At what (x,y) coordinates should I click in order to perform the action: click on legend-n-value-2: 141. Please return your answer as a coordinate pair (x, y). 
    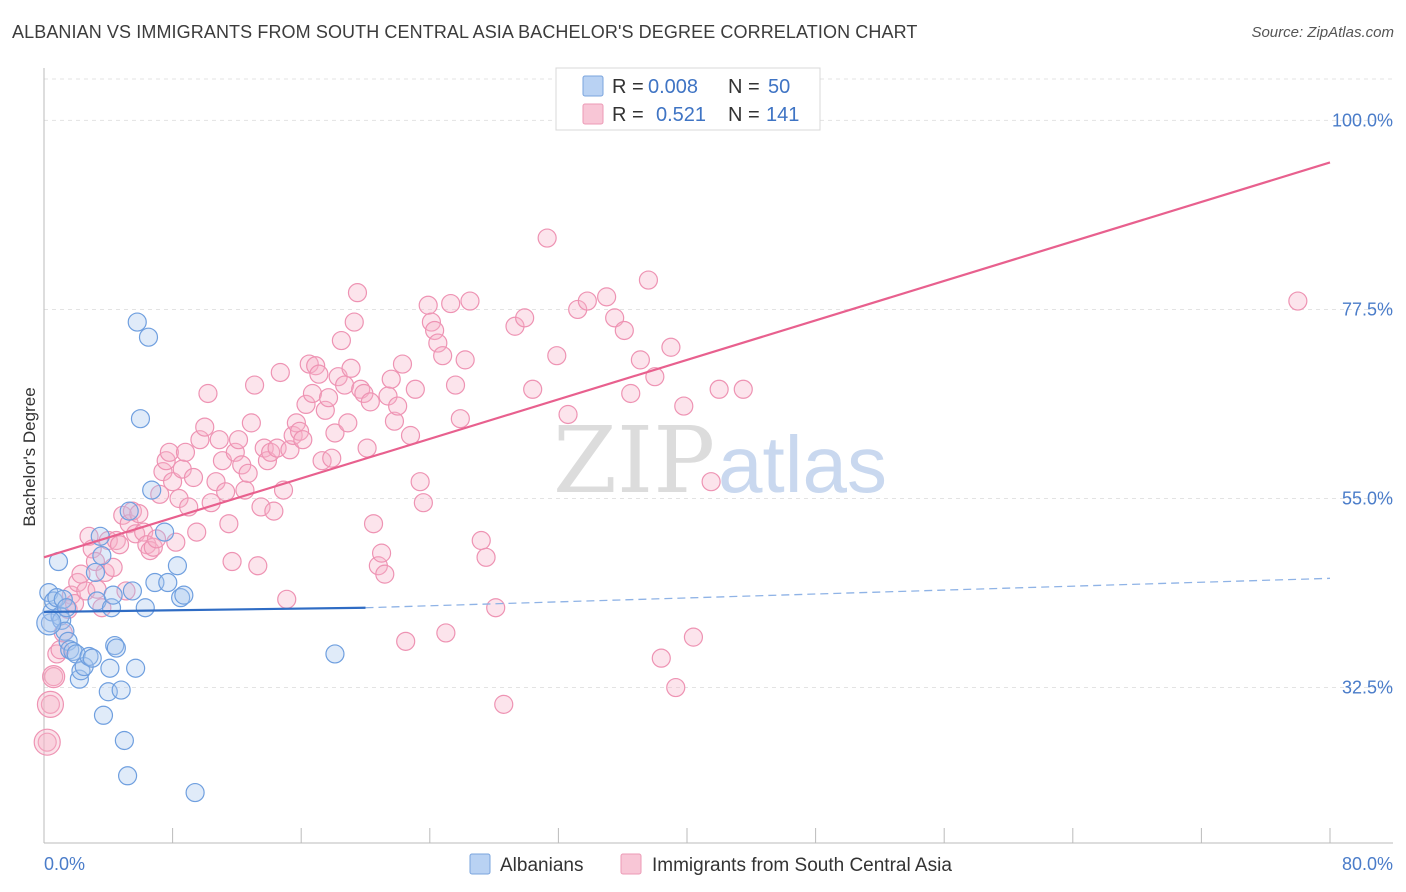
    Looking at the image, I should click on (782, 115).